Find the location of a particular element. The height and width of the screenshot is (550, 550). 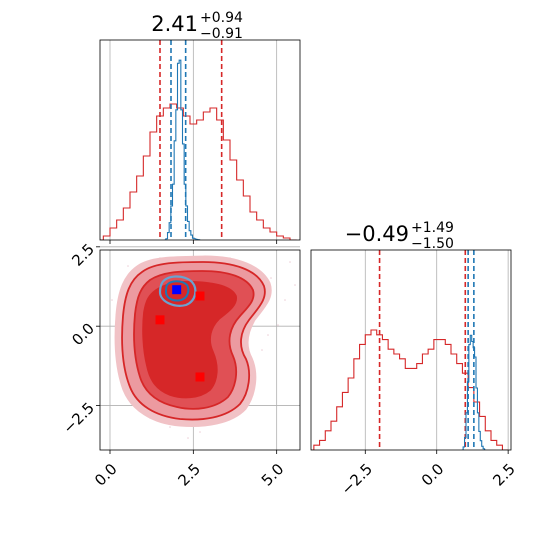

frame-bottom-right is located at coordinates (411, 350).